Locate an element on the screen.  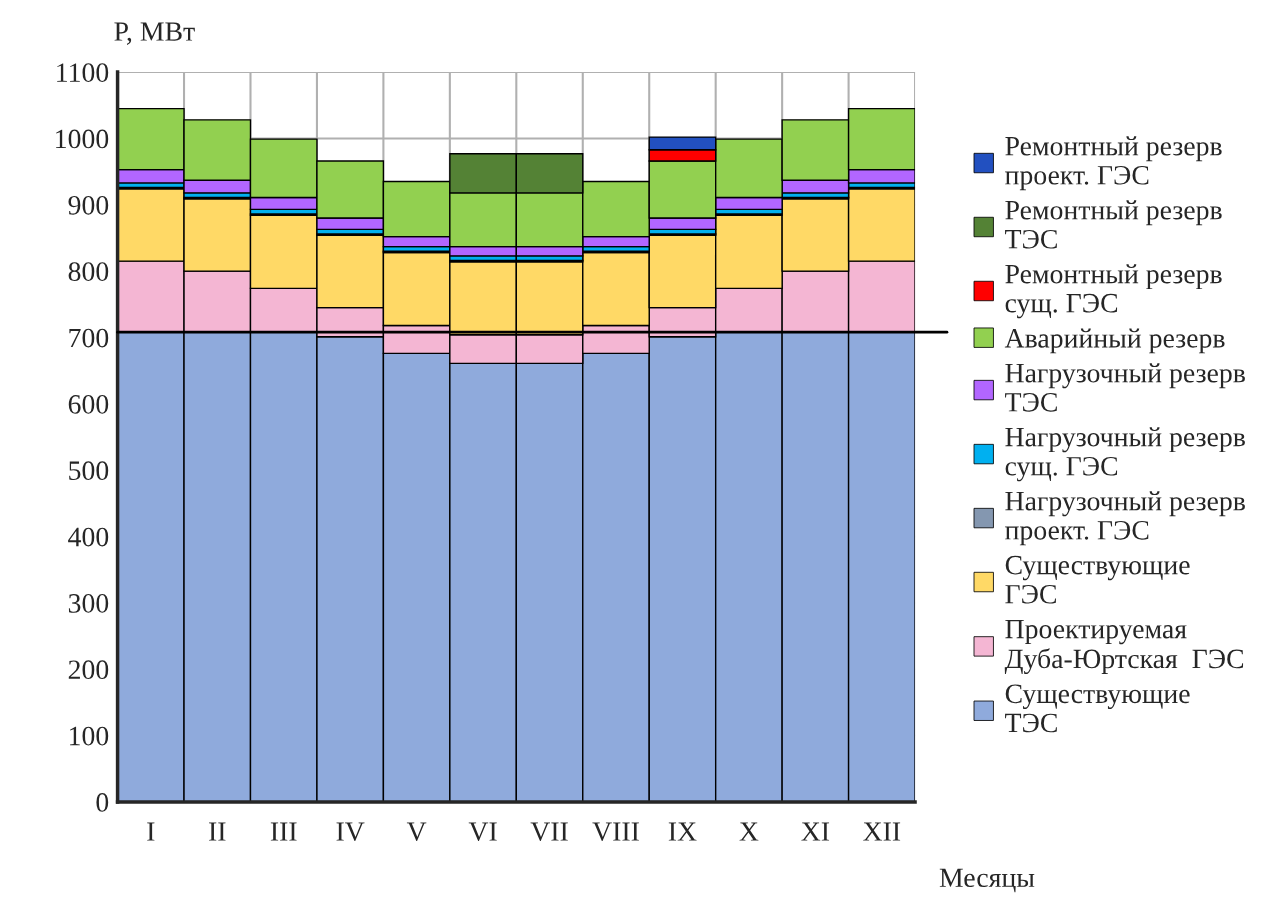
y-tick-label: 100 is located at coordinates (89, 736).